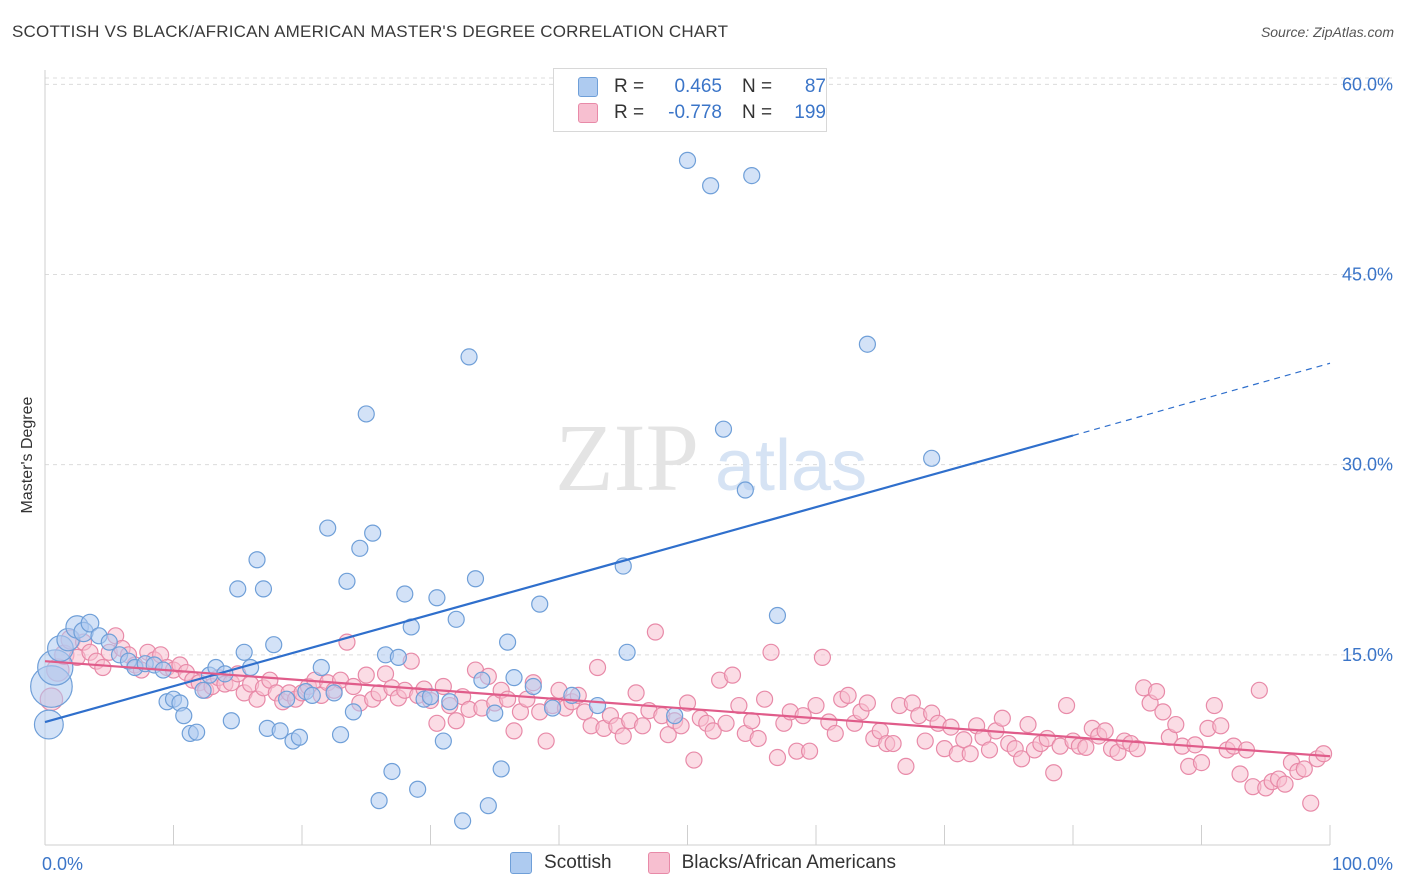  What do you see at coordinates (757, 112) in the screenshot?
I see `legend-n-label: N =` at bounding box center [757, 112].